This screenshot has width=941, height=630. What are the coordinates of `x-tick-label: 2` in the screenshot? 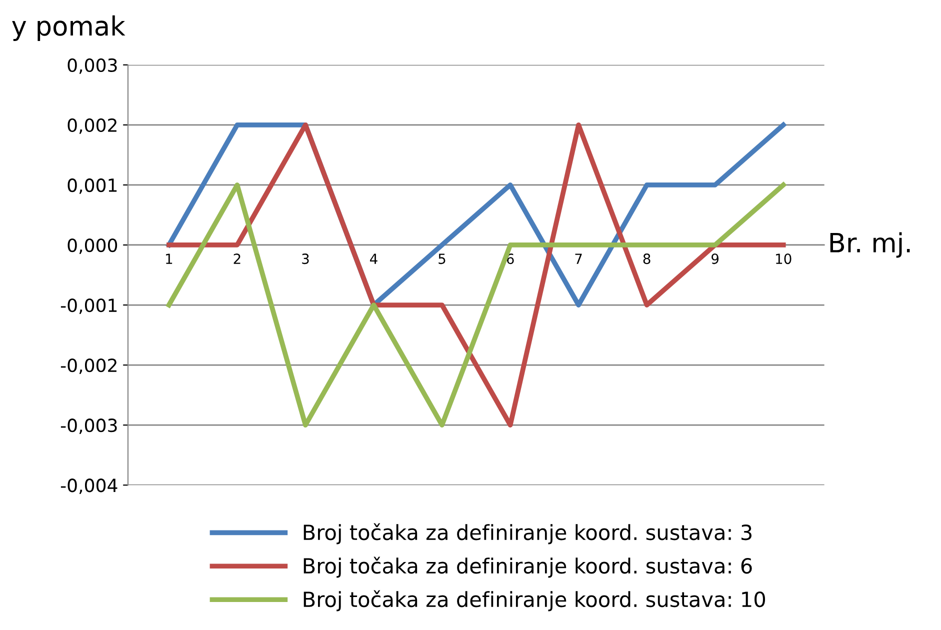 It's located at (237, 259).